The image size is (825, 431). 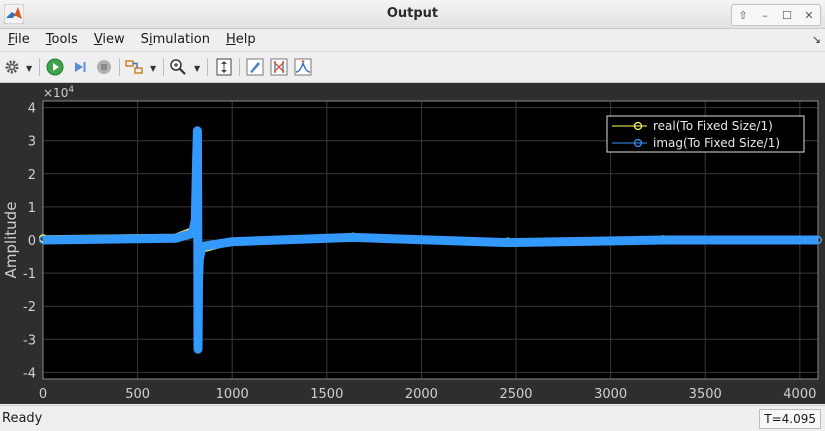 I want to click on y-tick-label: 0, so click(x=32, y=241).